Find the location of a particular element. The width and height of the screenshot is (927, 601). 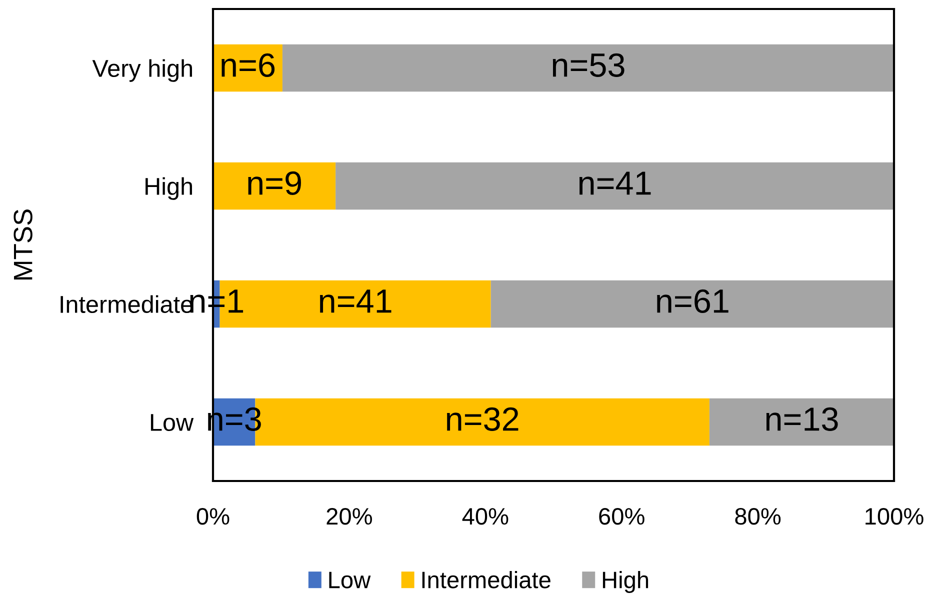

annotation: n=9 is located at coordinates (274, 183).